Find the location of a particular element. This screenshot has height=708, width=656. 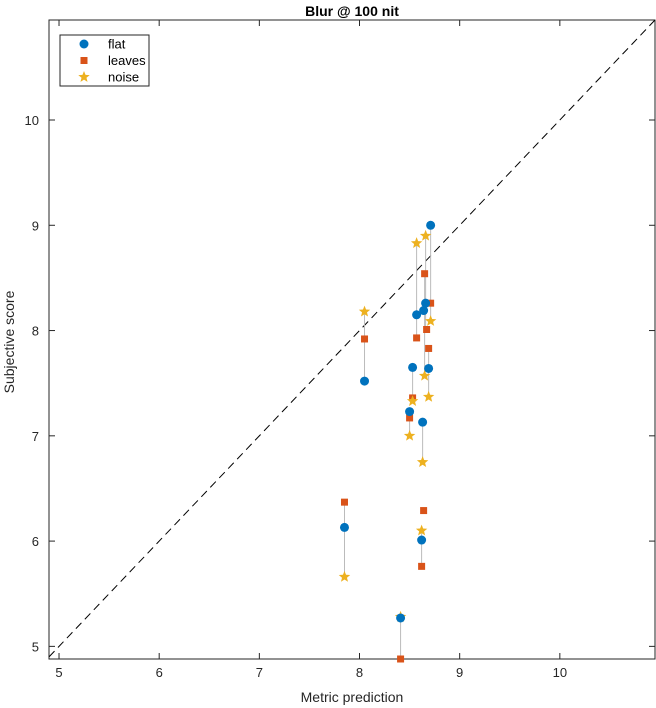

x-tick-label: 8 is located at coordinates (359, 672).